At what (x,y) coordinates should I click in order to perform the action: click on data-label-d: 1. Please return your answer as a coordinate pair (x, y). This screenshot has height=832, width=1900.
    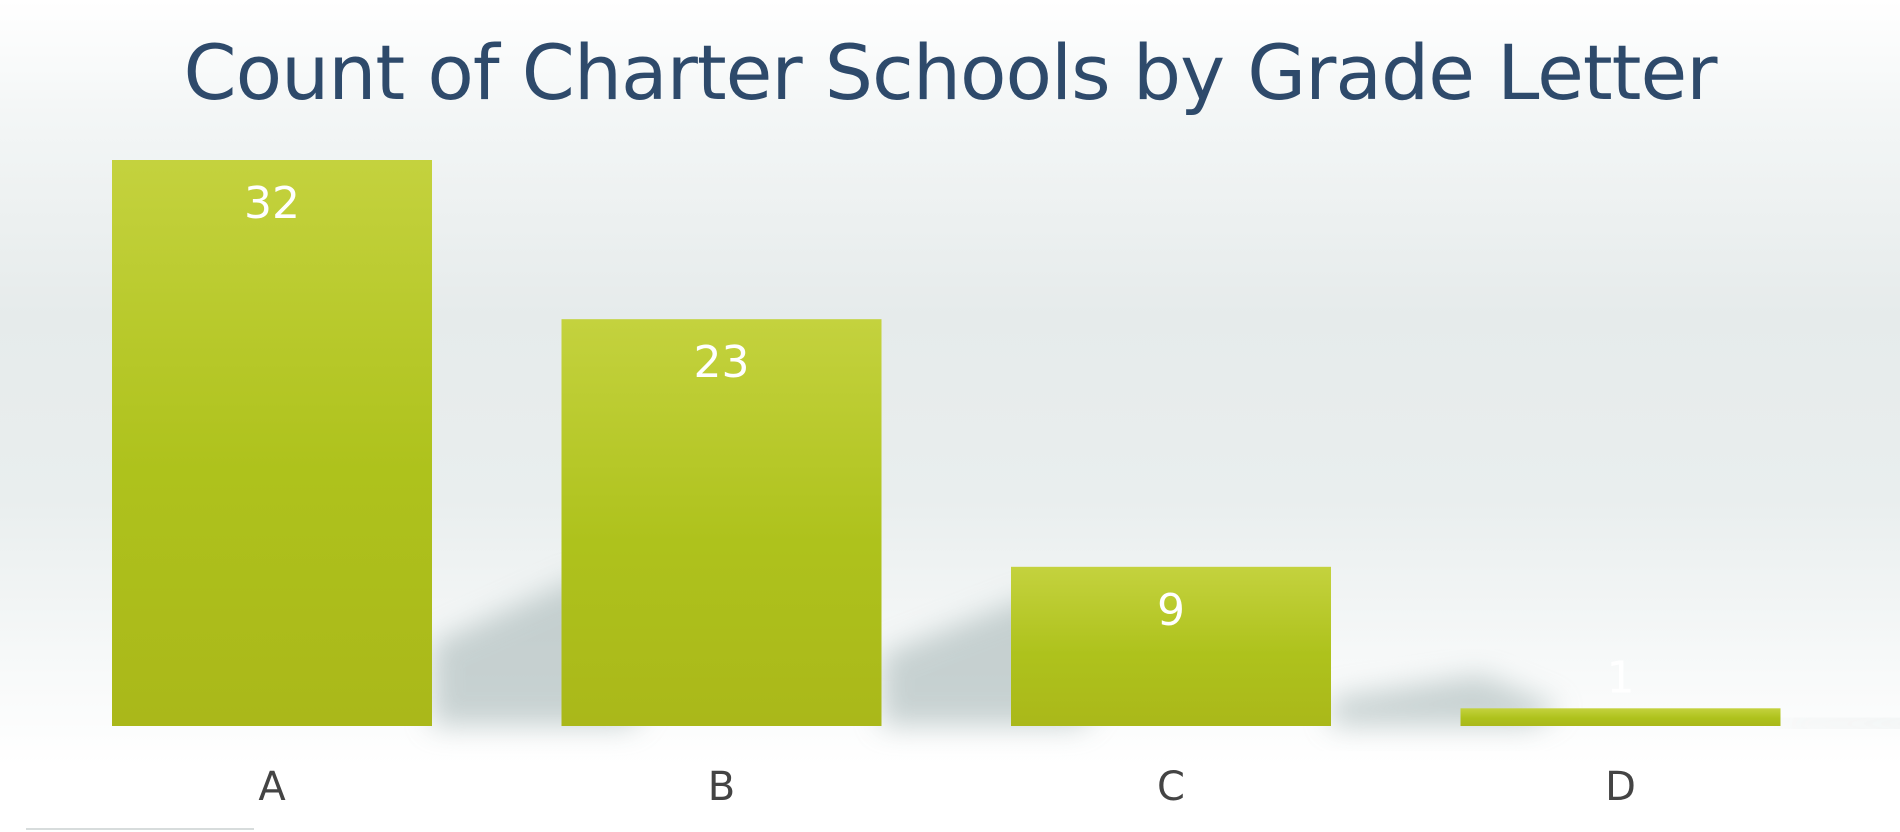
    Looking at the image, I should click on (1621, 677).